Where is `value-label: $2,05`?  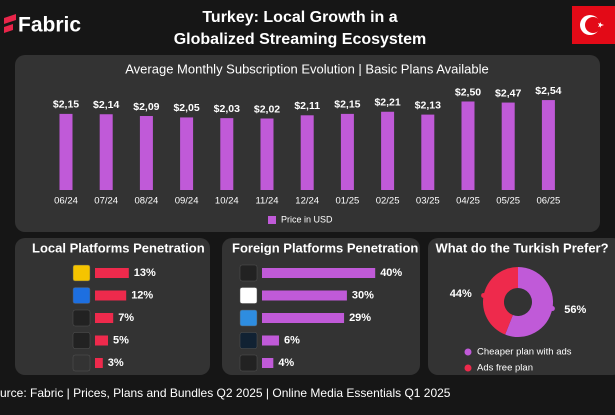 value-label: $2,05 is located at coordinates (186, 108).